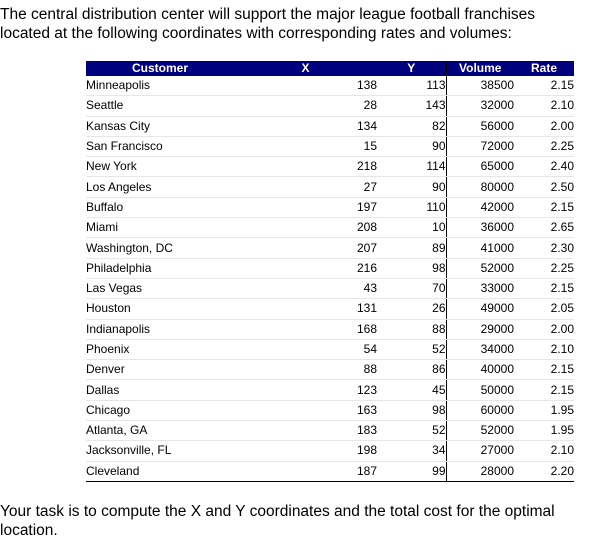 Image resolution: width=591 pixels, height=547 pixels. What do you see at coordinates (160, 268) in the screenshot?
I see `cell-customer: Philadelphia` at bounding box center [160, 268].